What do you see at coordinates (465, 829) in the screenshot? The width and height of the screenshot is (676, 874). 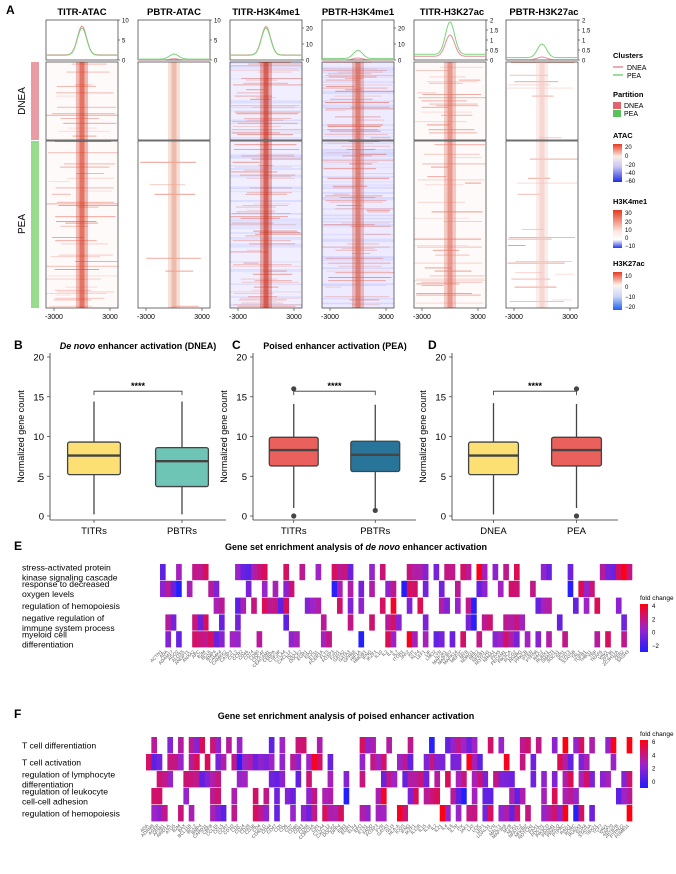 I see `gene-label: JAK3` at bounding box center [465, 829].